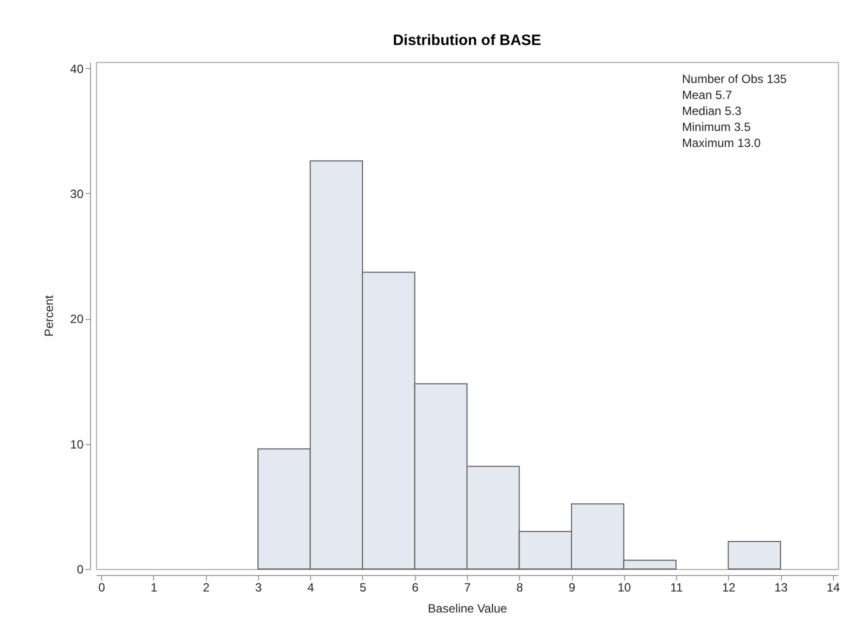  Describe the element at coordinates (102, 587) in the screenshot. I see `x-tick-label: 0` at that location.